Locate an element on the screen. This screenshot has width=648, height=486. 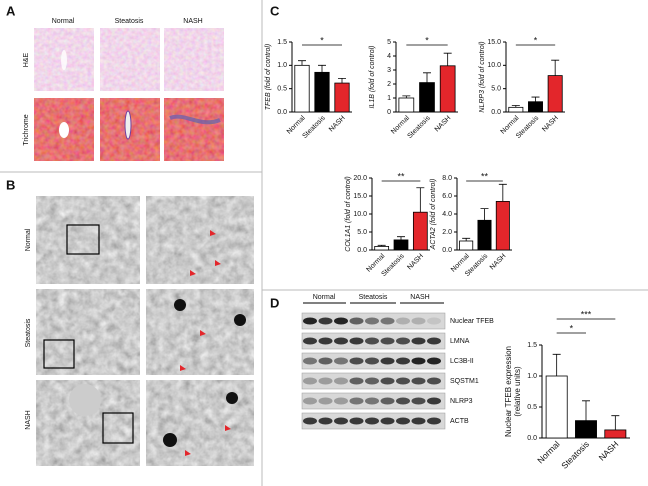
y-tick-label: 20.0 is located at coordinates (360, 178).